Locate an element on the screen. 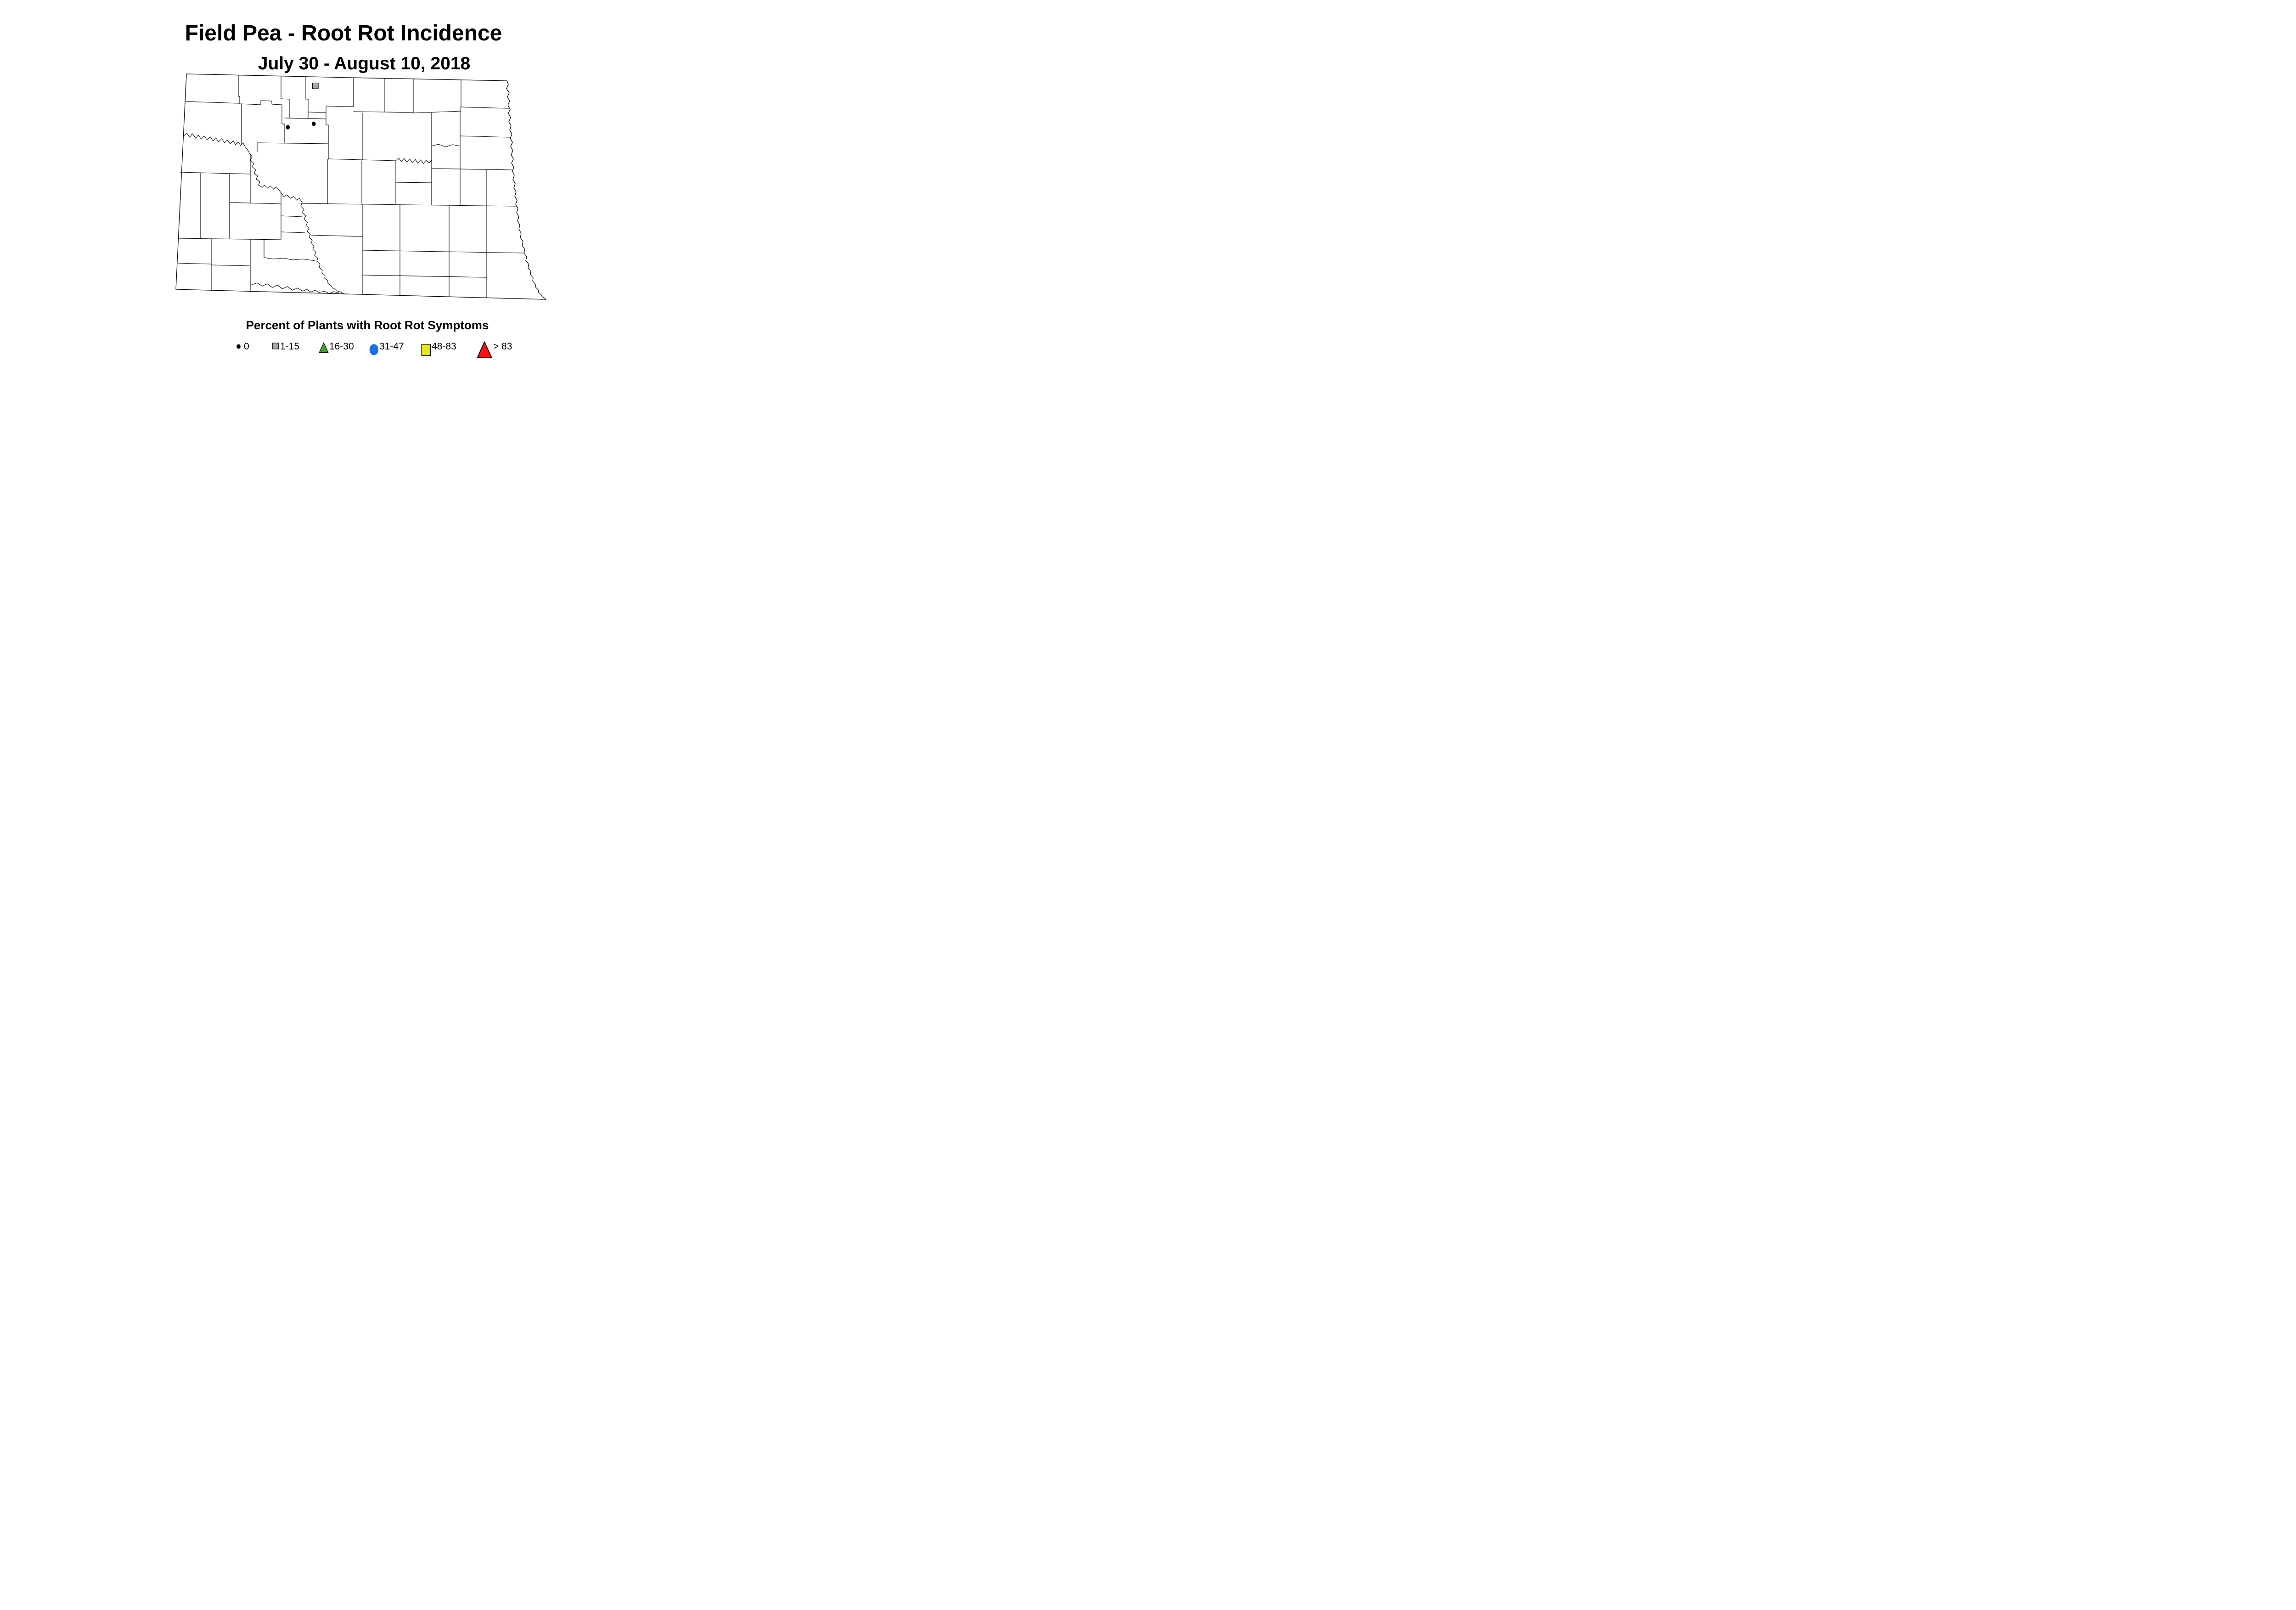  county-boundaries is located at coordinates (351, 187).